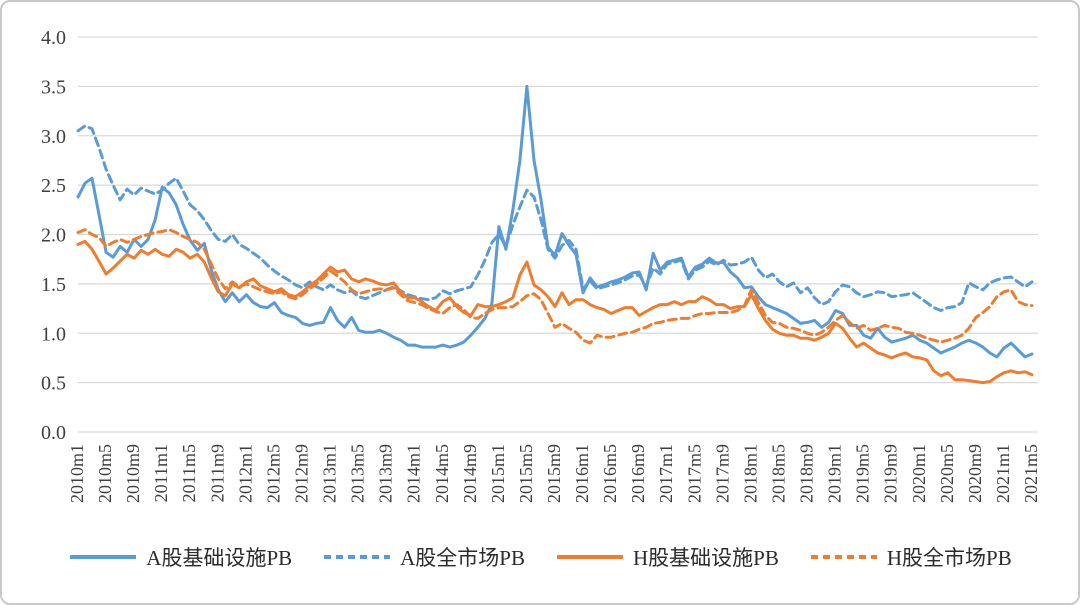 Image resolution: width=1080 pixels, height=605 pixels. What do you see at coordinates (301, 473) in the screenshot?
I see `x-axis-tick-label: 2012m9` at bounding box center [301, 473].